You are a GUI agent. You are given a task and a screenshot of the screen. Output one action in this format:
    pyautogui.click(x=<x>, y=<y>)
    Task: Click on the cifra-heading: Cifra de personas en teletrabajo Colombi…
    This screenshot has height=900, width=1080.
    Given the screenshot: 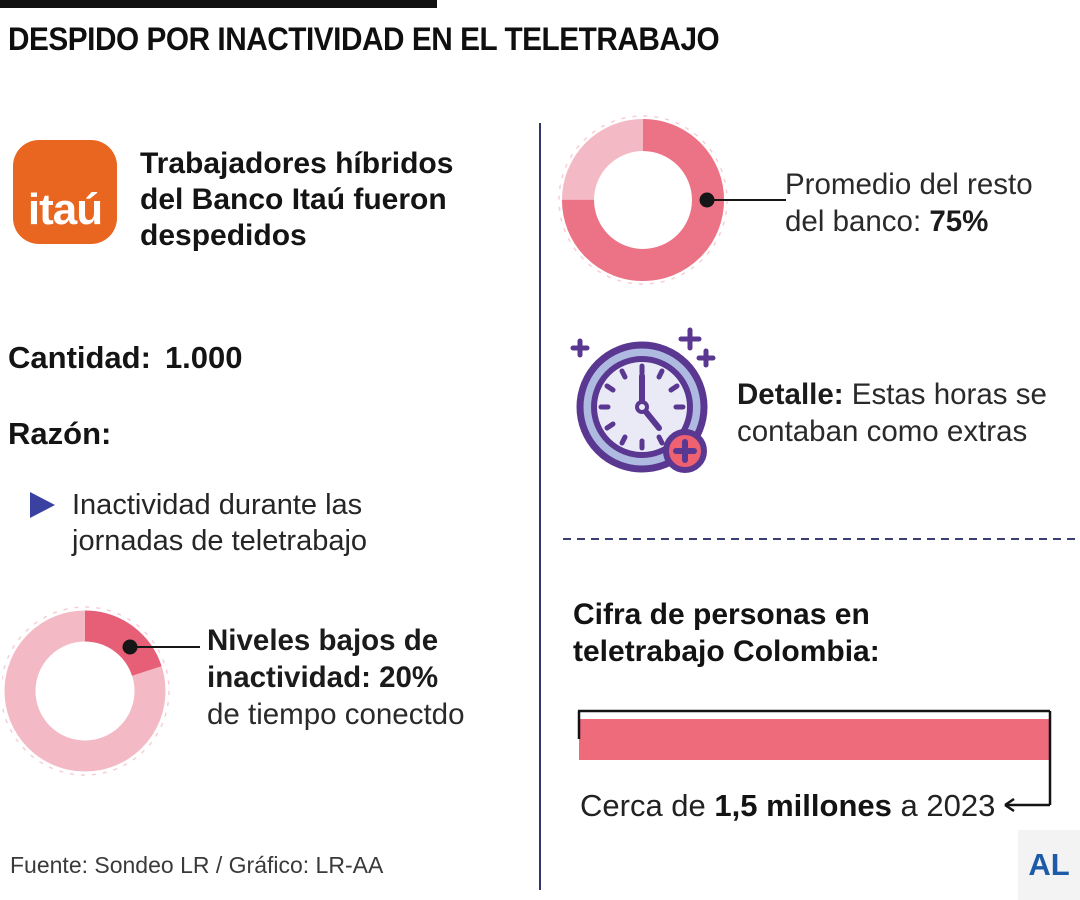 What is the action you would take?
    pyautogui.click(x=726, y=633)
    